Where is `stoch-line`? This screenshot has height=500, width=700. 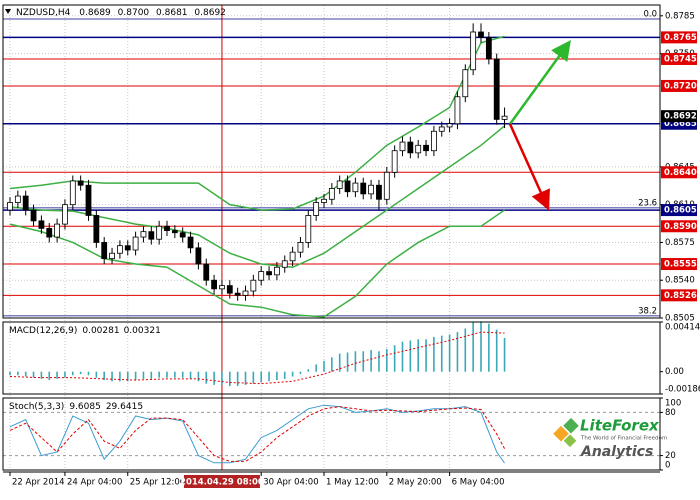
stoch-line is located at coordinates (257, 434).